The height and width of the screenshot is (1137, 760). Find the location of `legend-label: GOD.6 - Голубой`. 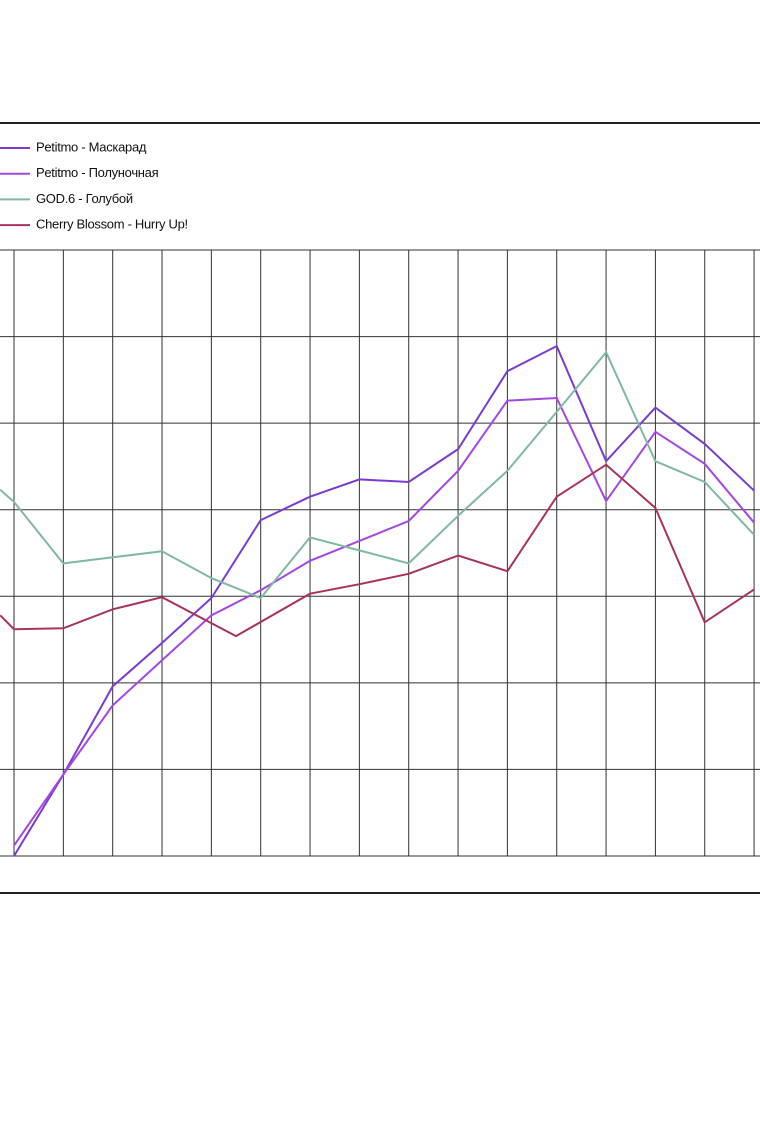

legend-label: GOD.6 - Голубой is located at coordinates (84, 198).